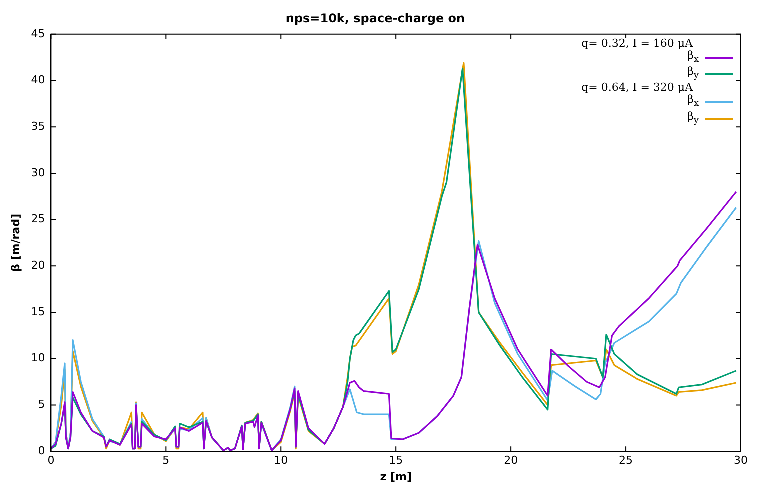  Describe the element at coordinates (396, 461) in the screenshot. I see `x-tick-label: 15` at that location.